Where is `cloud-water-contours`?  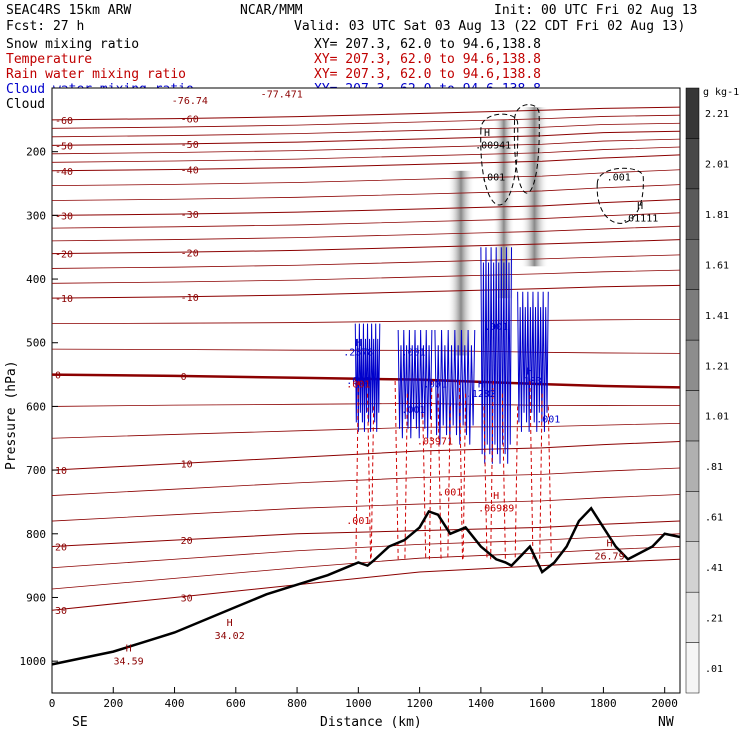 cloud-water-contours is located at coordinates (451, 355).